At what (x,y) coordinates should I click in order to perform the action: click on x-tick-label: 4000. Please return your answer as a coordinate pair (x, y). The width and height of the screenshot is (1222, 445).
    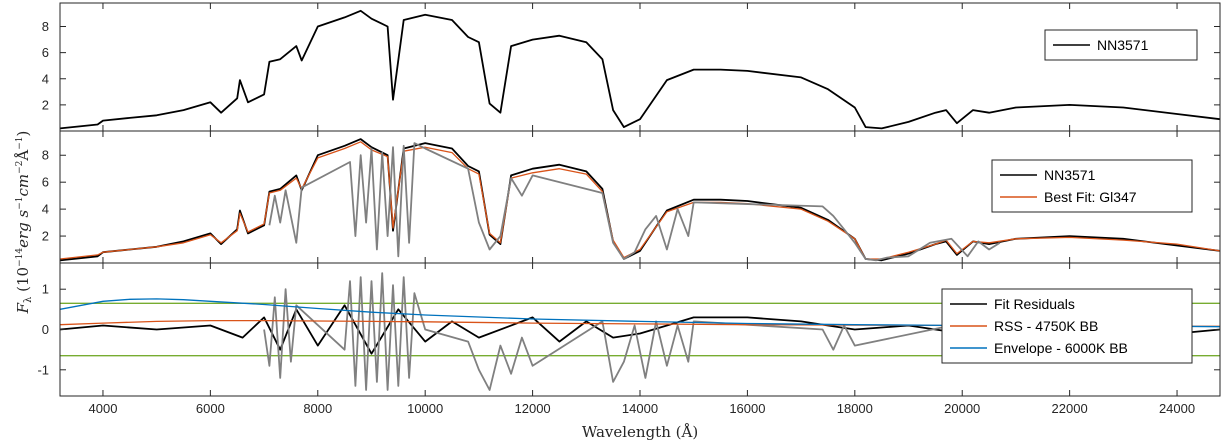
    Looking at the image, I should click on (103, 408).